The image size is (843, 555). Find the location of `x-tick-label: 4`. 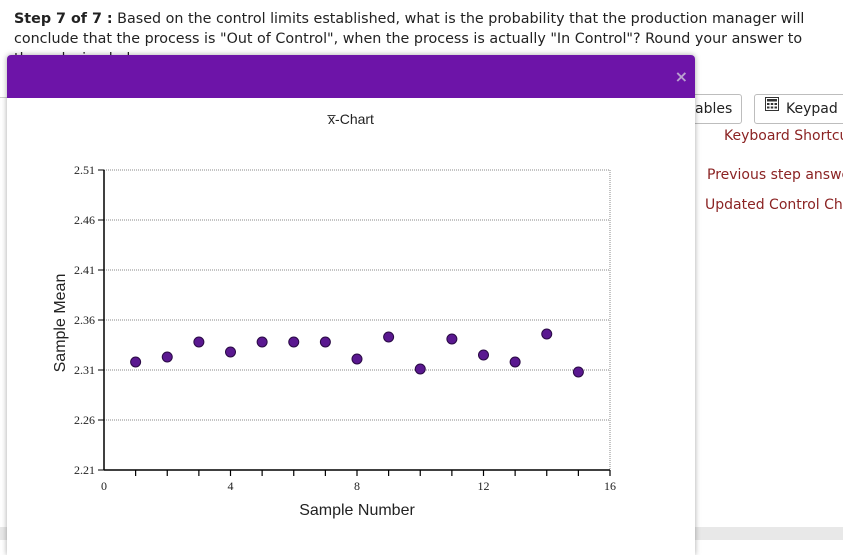

x-tick-label: 4 is located at coordinates (231, 486).